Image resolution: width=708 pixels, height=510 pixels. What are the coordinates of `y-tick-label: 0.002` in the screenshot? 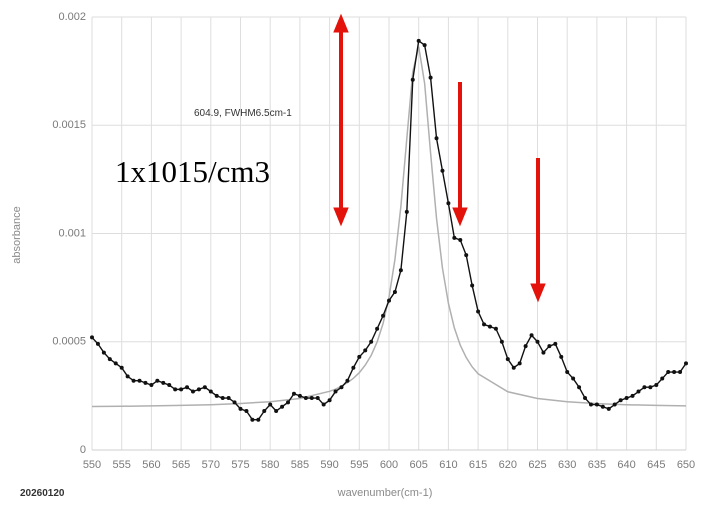 It's located at (72, 17).